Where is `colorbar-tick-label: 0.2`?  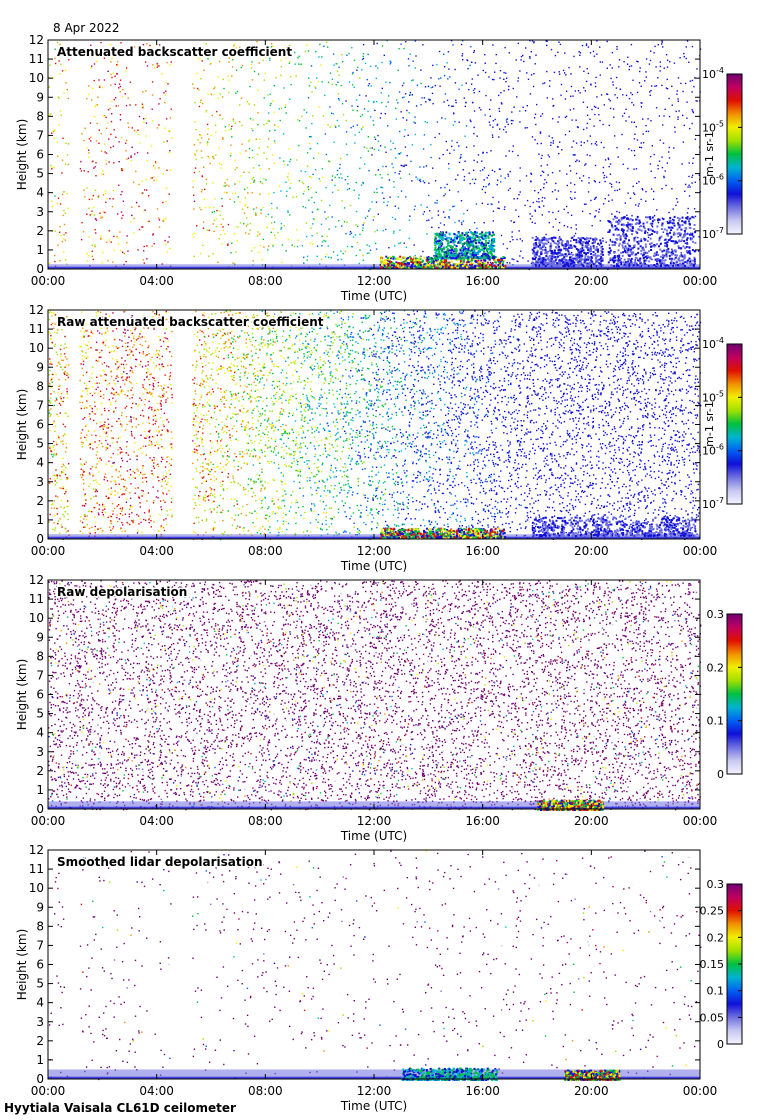 colorbar-tick-label: 0.2 is located at coordinates (716, 667).